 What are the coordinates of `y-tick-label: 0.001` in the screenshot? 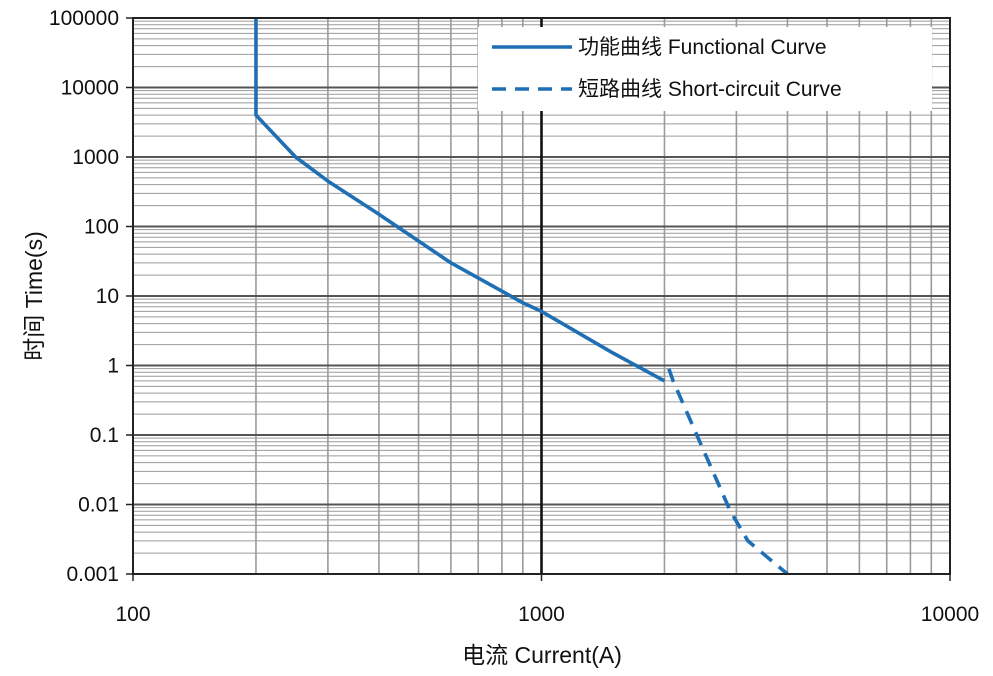 It's located at (92, 574).